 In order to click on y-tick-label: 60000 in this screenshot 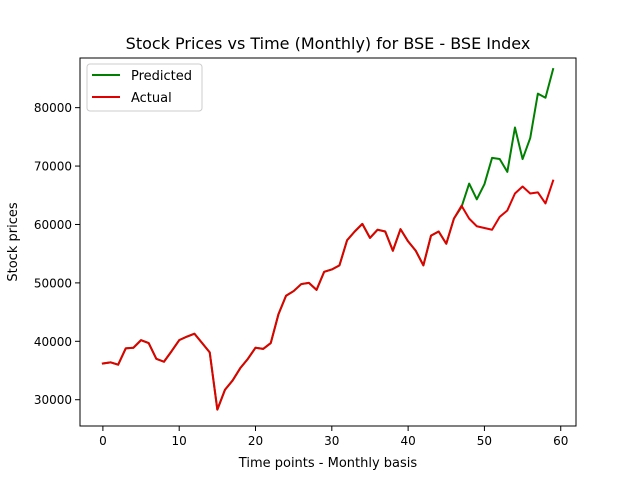, I will do `click(53, 225)`.